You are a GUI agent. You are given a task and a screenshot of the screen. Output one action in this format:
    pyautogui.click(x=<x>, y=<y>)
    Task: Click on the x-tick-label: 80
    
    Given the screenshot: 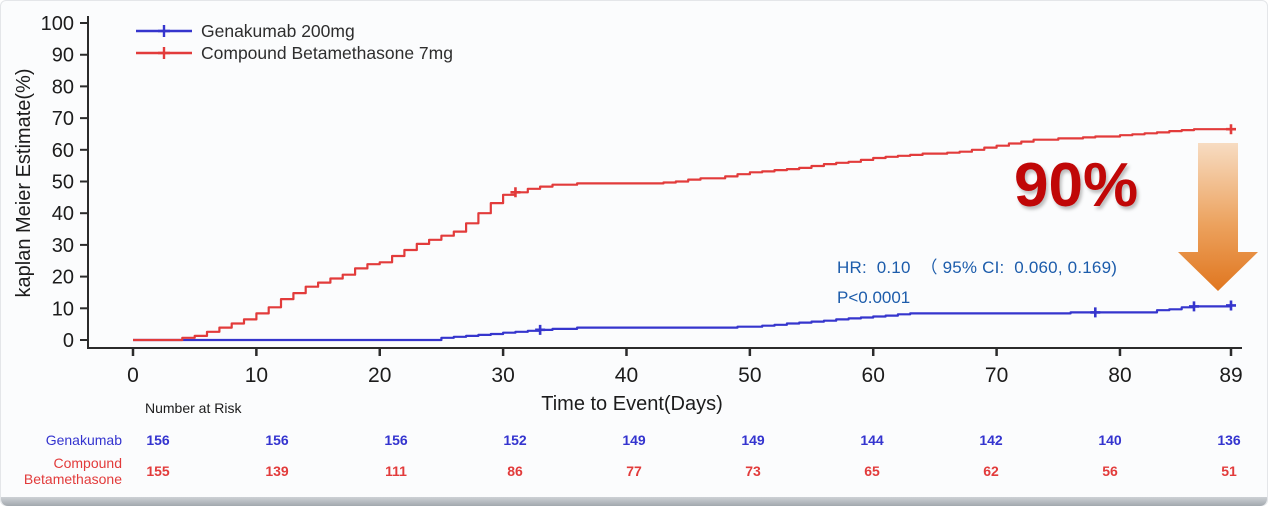 What is the action you would take?
    pyautogui.click(x=1119, y=375)
    